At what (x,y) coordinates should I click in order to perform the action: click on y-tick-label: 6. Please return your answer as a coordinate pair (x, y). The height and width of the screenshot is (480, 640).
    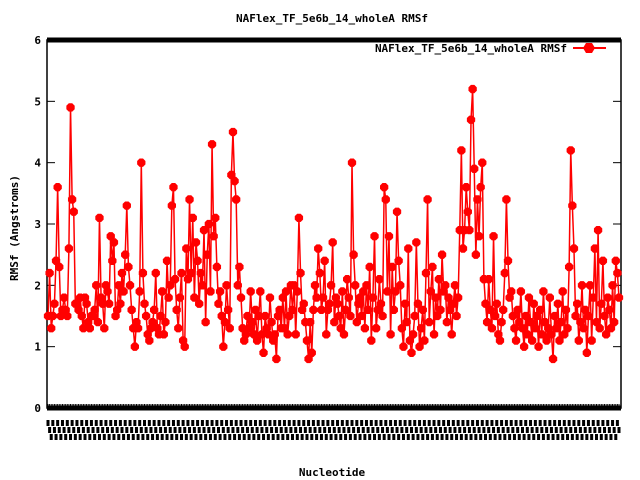
    Looking at the image, I should click on (37, 40).